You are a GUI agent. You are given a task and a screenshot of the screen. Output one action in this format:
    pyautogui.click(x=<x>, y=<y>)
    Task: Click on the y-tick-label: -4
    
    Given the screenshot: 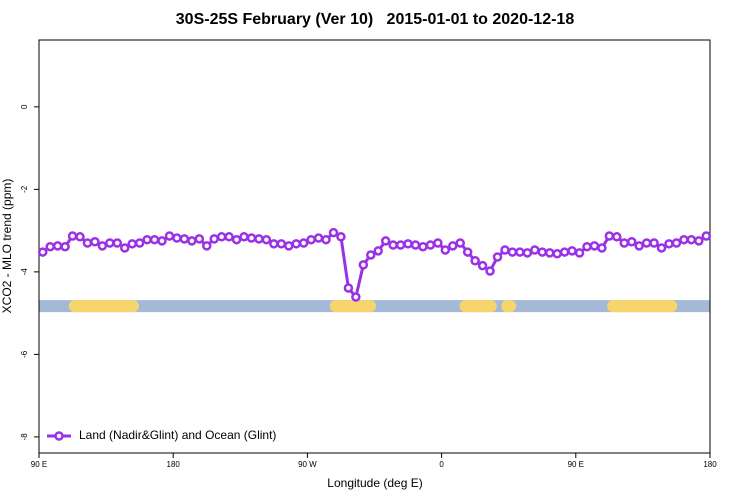 What is the action you would take?
    pyautogui.click(x=24, y=272)
    